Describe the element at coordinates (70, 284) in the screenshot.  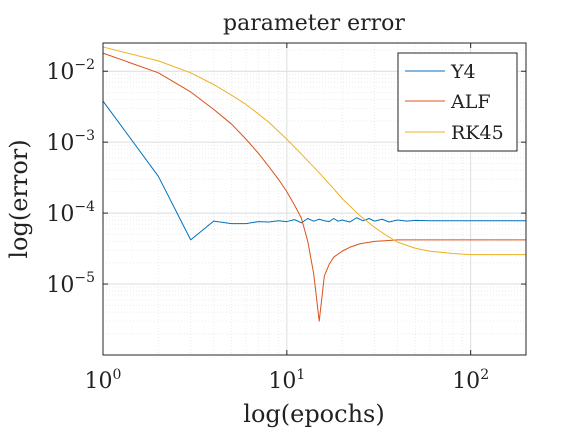
I see `y-tick-label: 10⁻⁵` at that location.